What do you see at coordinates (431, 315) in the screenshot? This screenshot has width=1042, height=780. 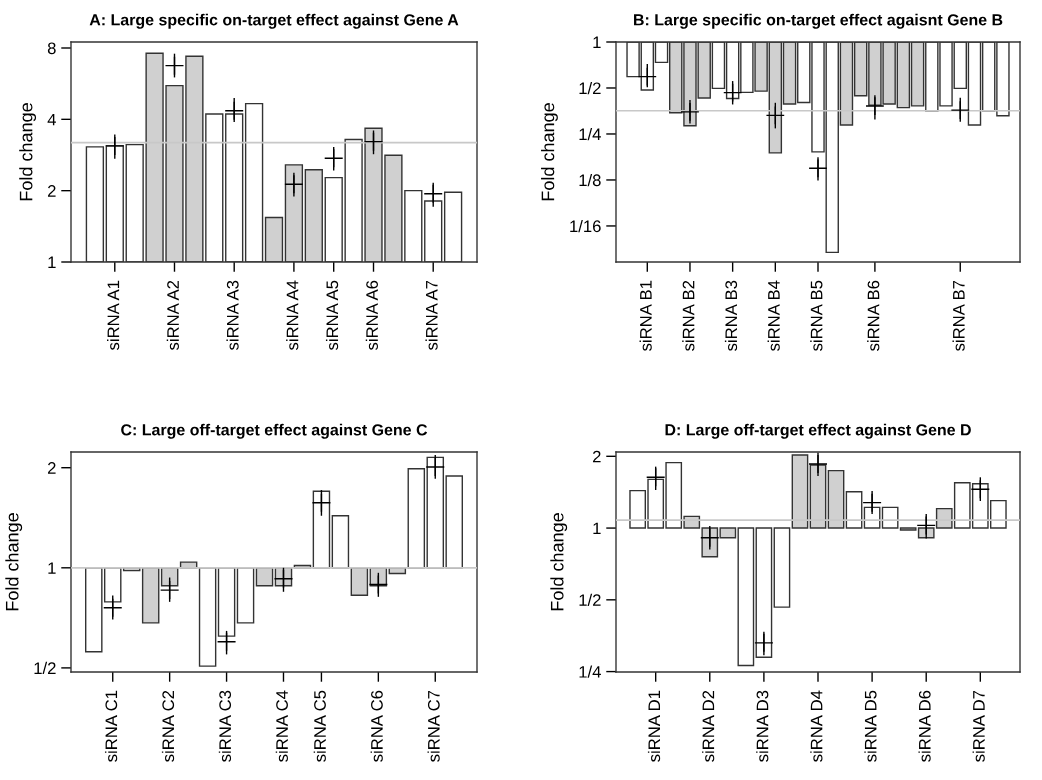 I see `x-tick-label: siRNA A7` at bounding box center [431, 315].